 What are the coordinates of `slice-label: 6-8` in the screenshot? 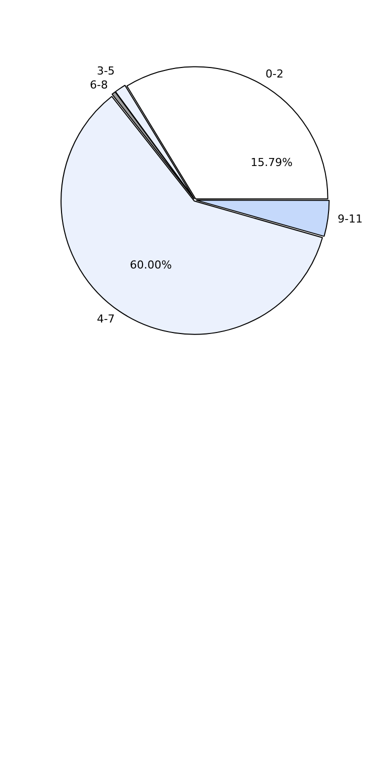 It's located at (99, 85).